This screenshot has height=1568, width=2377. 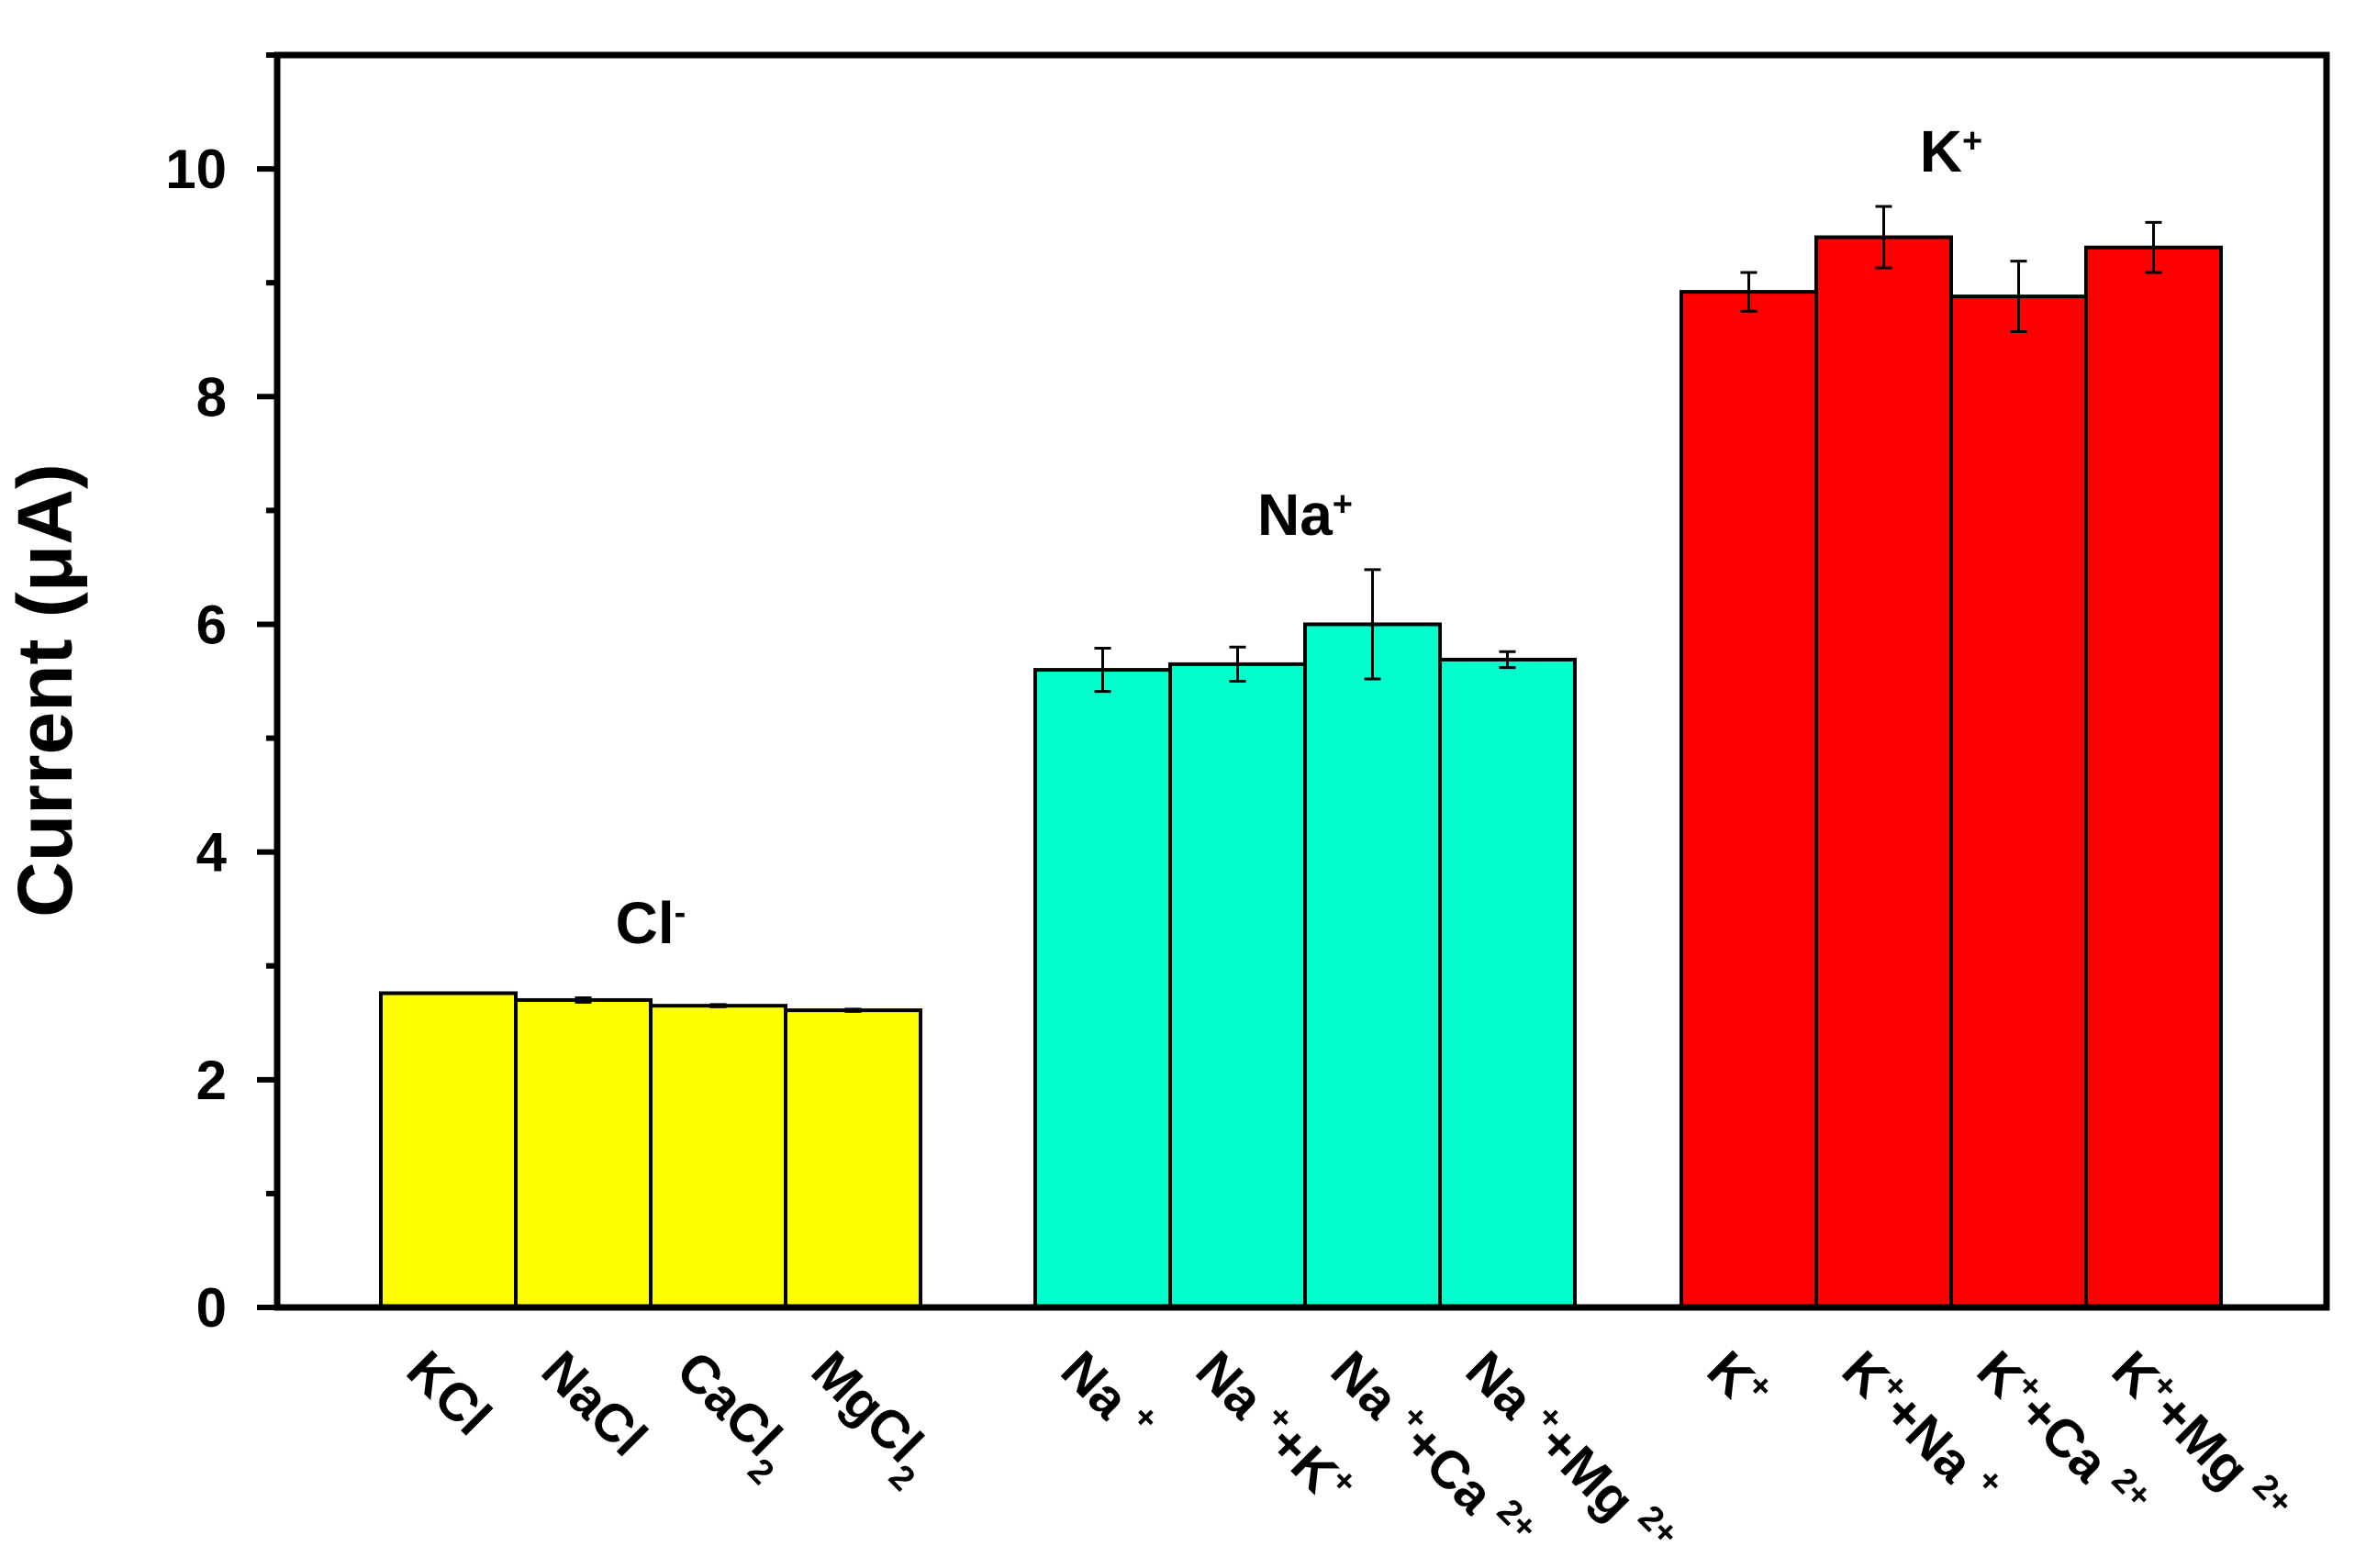 I want to click on x-tick-label: CaCl2, so click(x=730, y=1416).